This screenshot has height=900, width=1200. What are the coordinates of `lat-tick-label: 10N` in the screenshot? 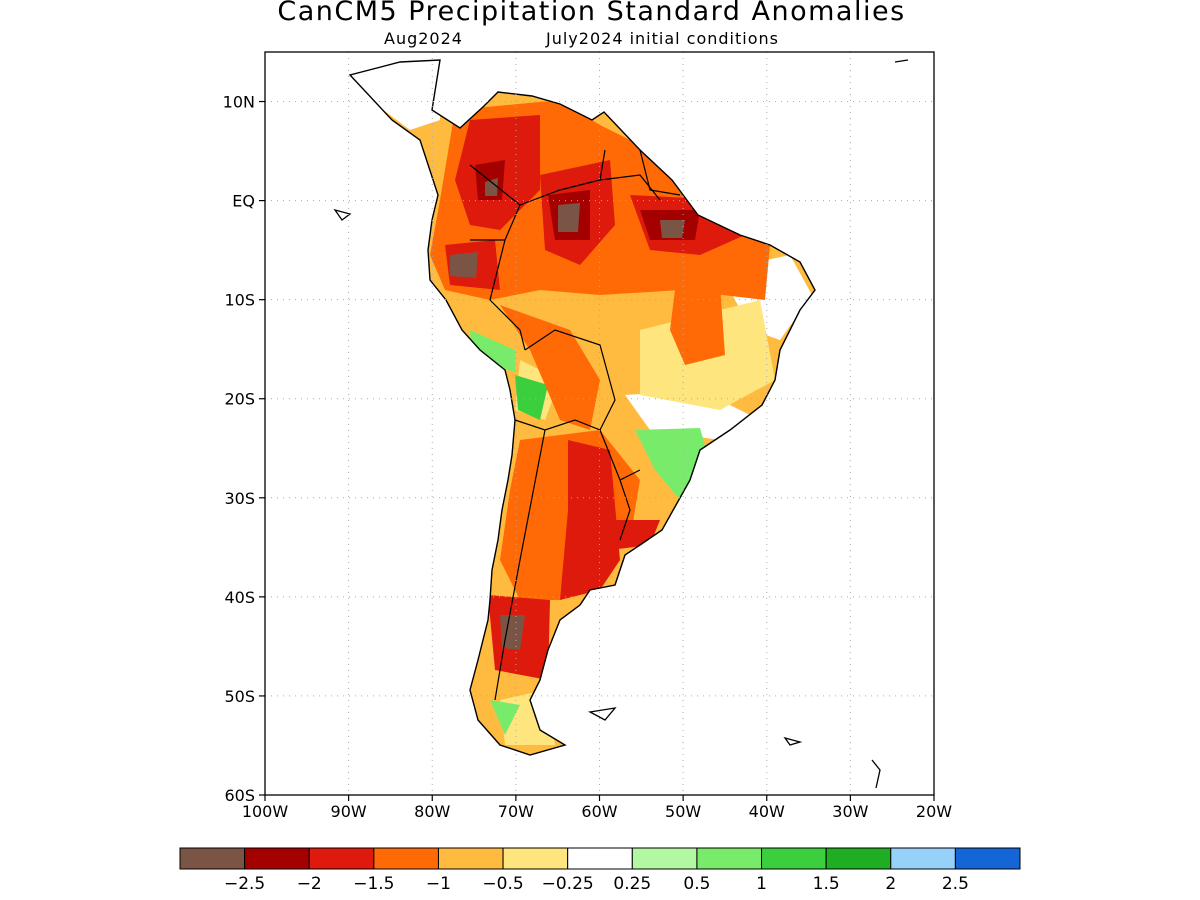 It's located at (239, 102).